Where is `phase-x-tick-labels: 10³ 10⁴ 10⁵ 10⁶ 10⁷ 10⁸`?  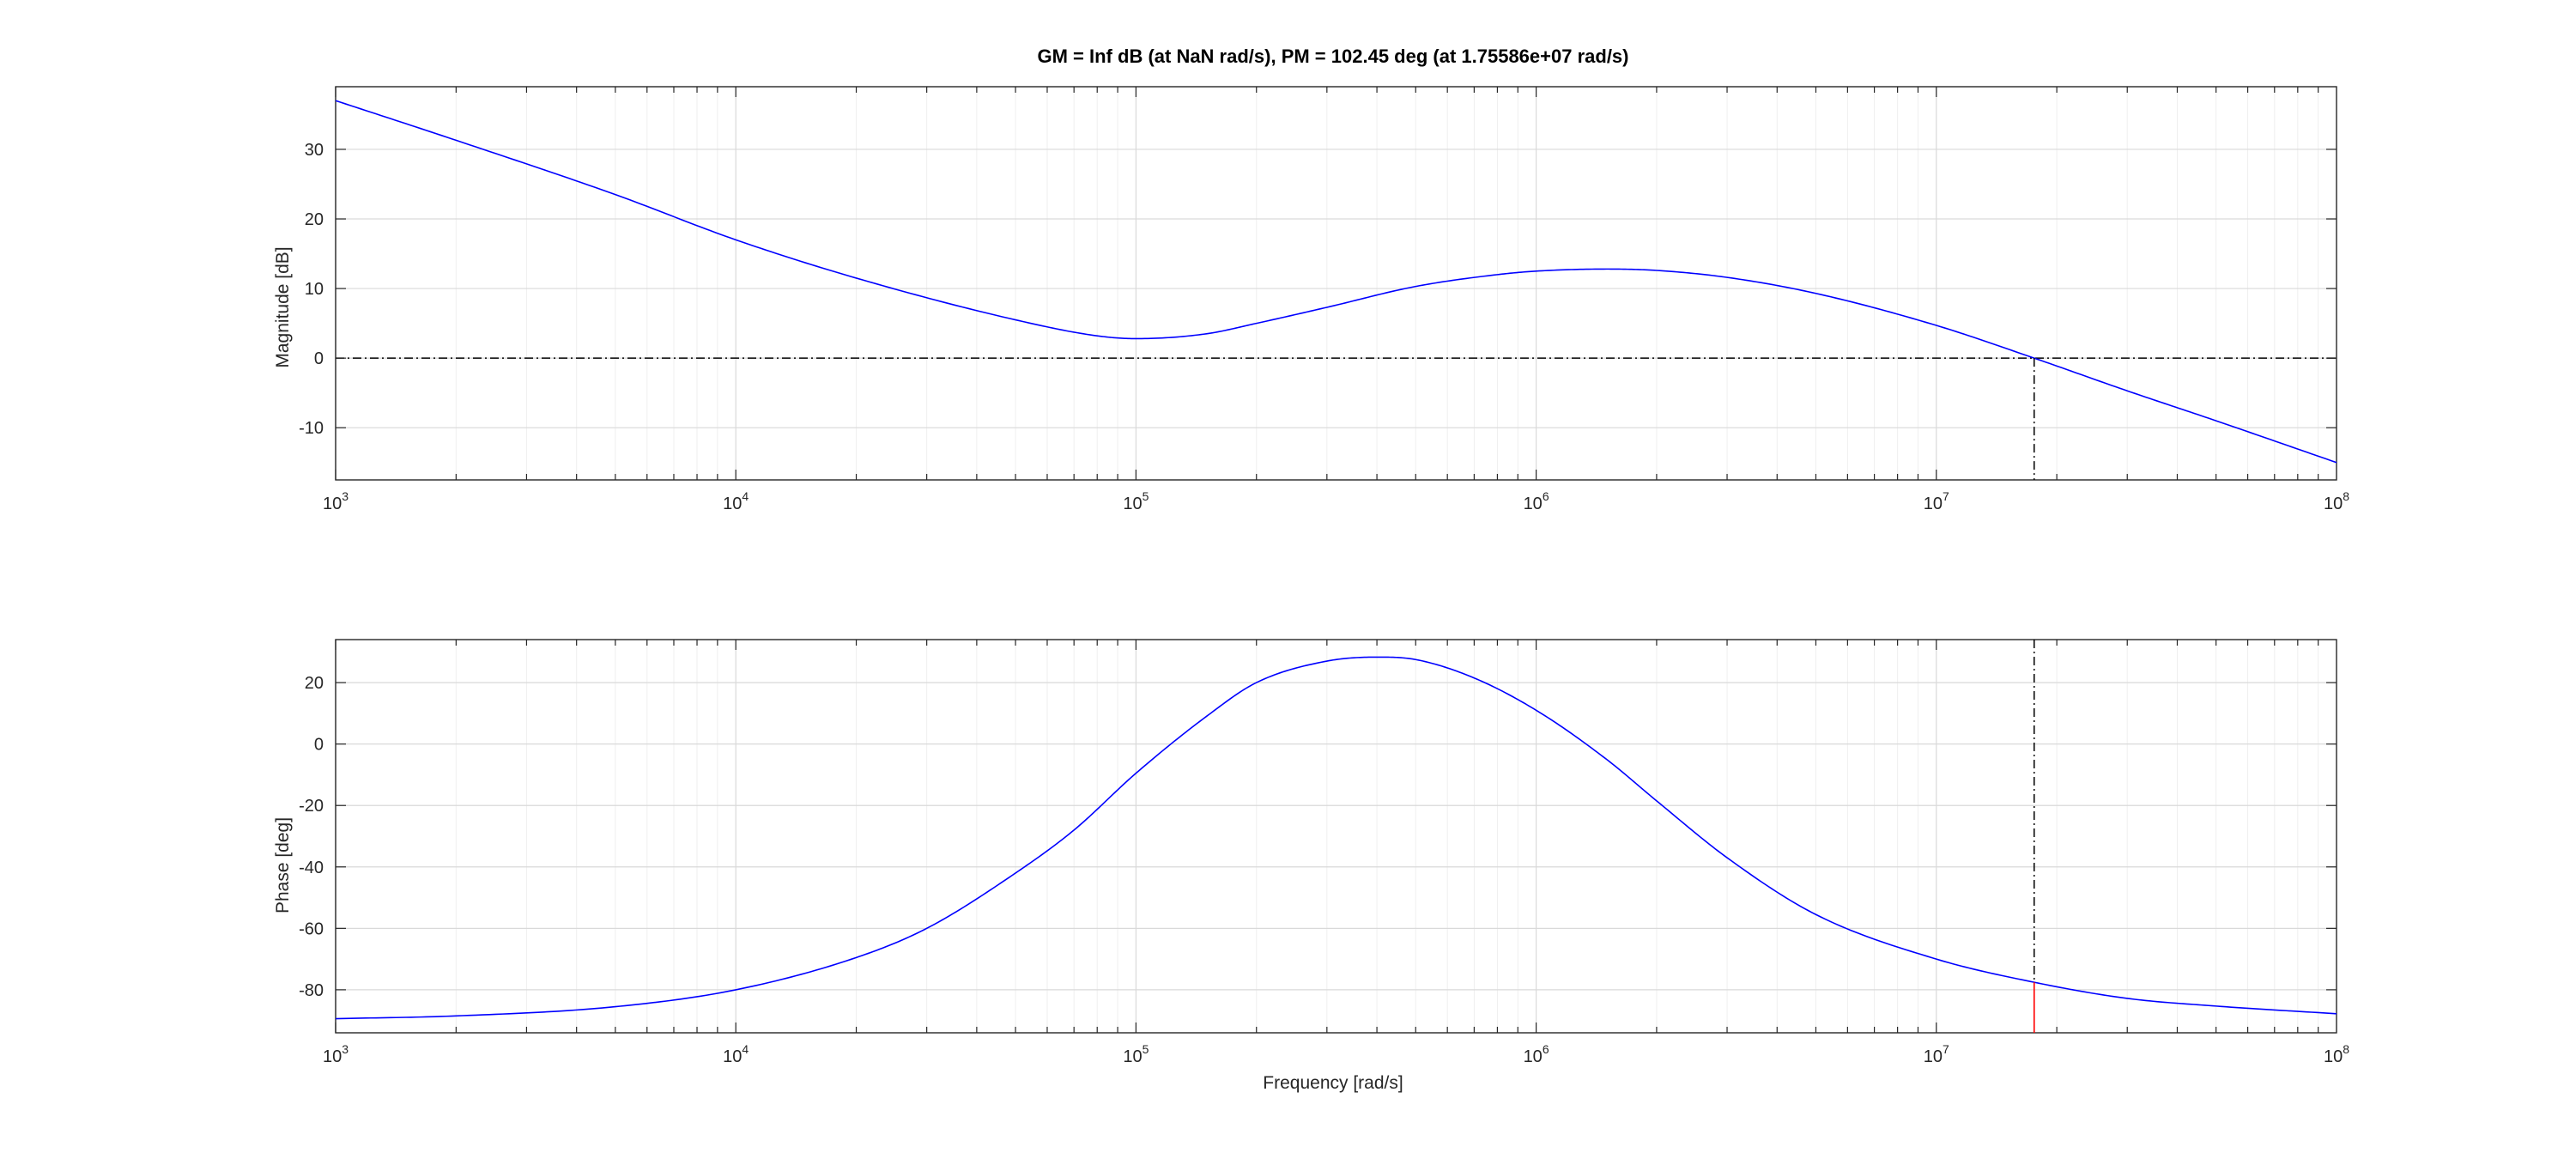 phase-x-tick-labels: 10³ 10⁴ 10⁵ 10⁶ 10⁷ 10⁸ is located at coordinates (1336, 1054).